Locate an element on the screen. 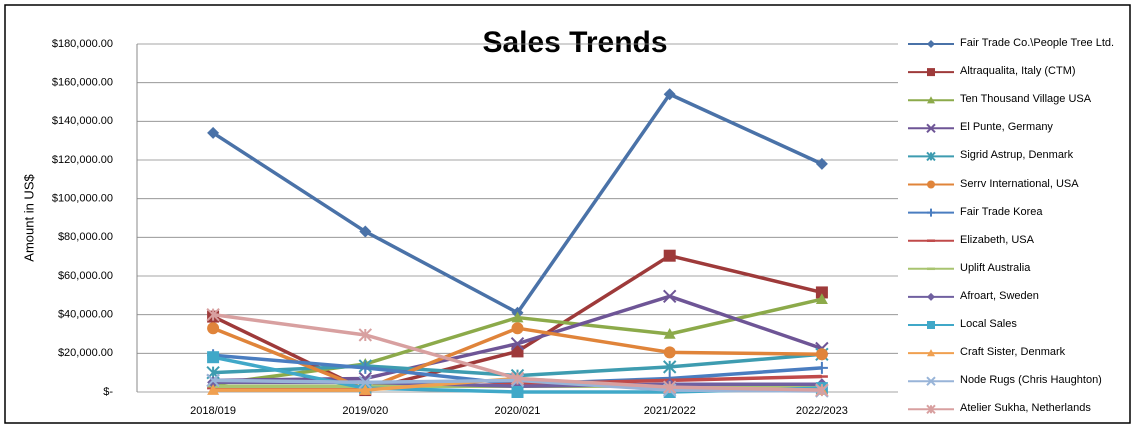  y-tick-label: $100,000.00 is located at coordinates (82, 199).